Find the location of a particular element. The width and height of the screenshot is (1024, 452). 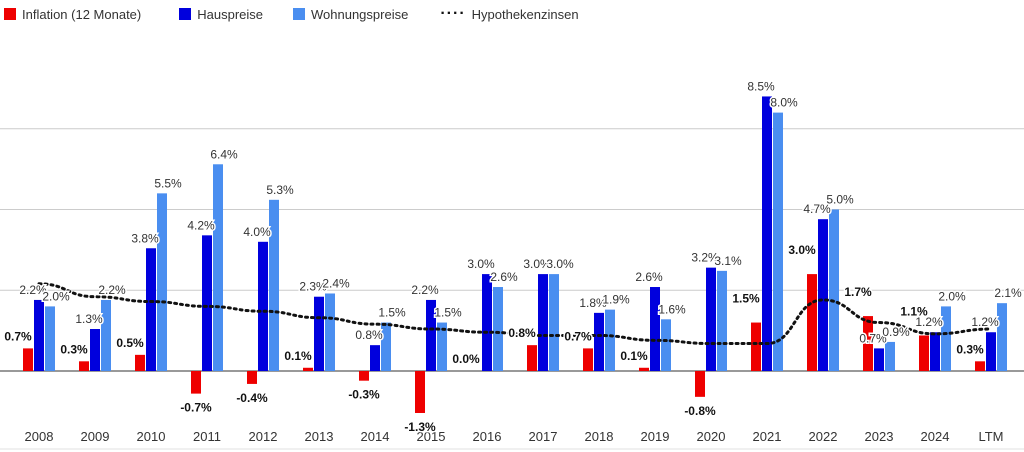

data-label-hauspreise: 2.2% is located at coordinates (425, 290).